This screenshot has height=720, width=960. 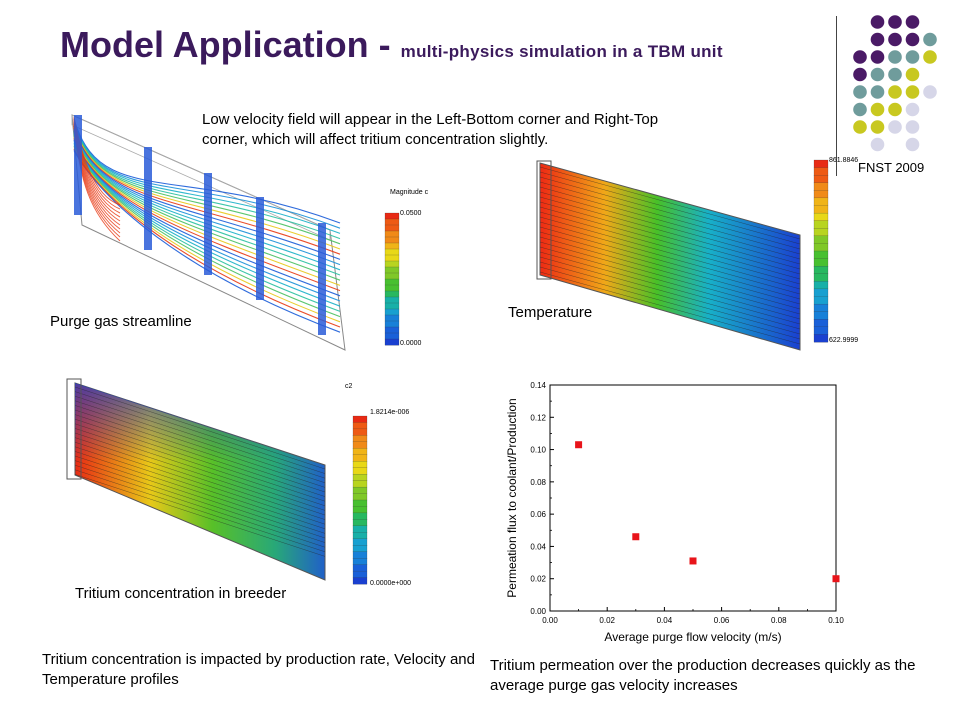 I want to click on chart-x-axis-label: Average purge flow velocity (m/s), so click(x=692, y=637).